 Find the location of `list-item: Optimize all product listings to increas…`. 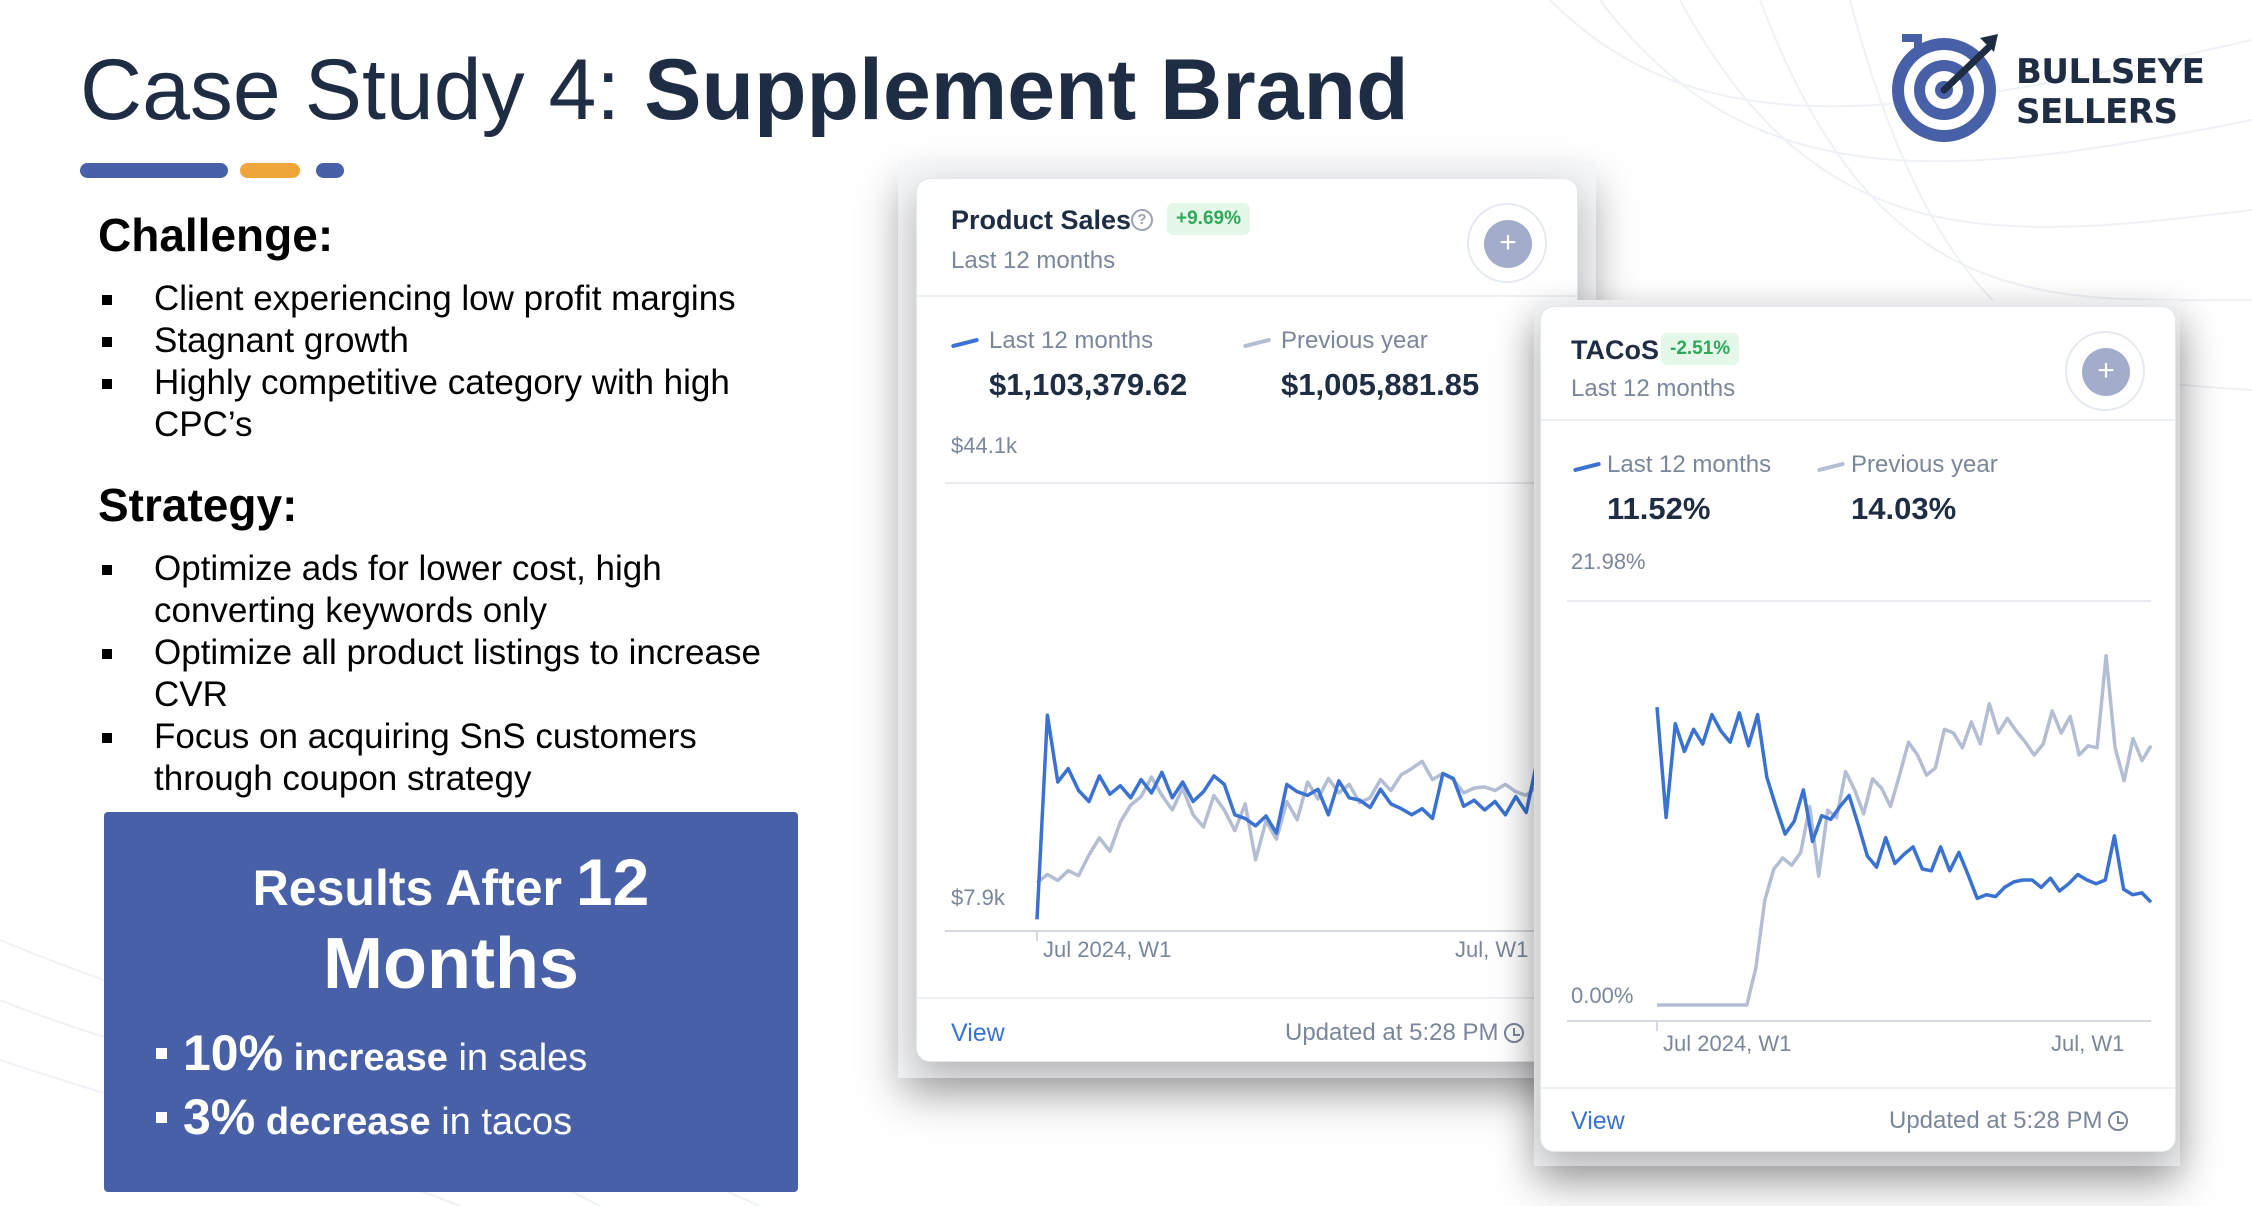

list-item: Optimize all product listings to increas… is located at coordinates (450, 674).